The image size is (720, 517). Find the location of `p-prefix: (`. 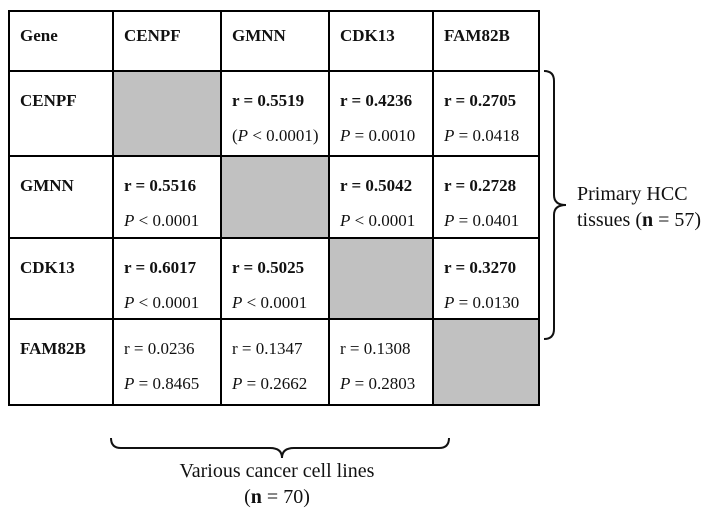

p-prefix: ( is located at coordinates (235, 135).